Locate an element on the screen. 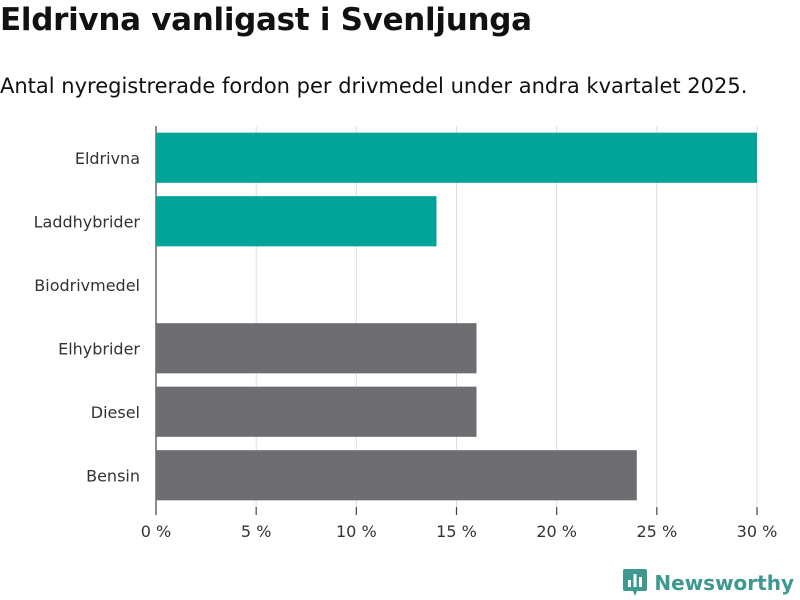  x-tick-label: 10 % is located at coordinates (356, 531).